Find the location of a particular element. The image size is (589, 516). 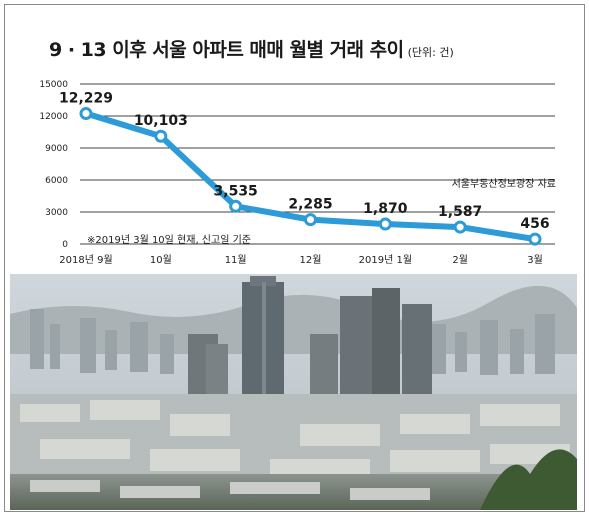

y-tick-label: 3000 is located at coordinates (56, 213).